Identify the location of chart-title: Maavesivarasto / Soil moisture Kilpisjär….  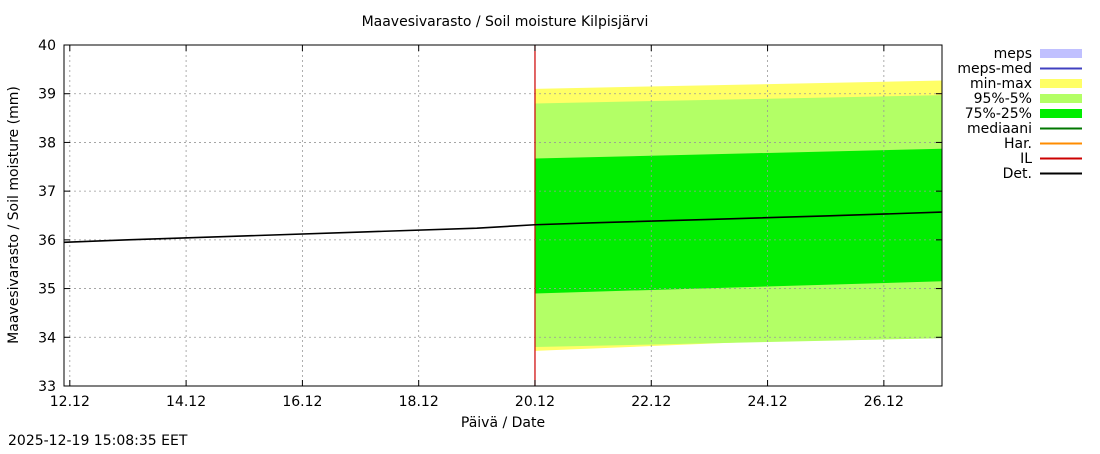
(505, 22).